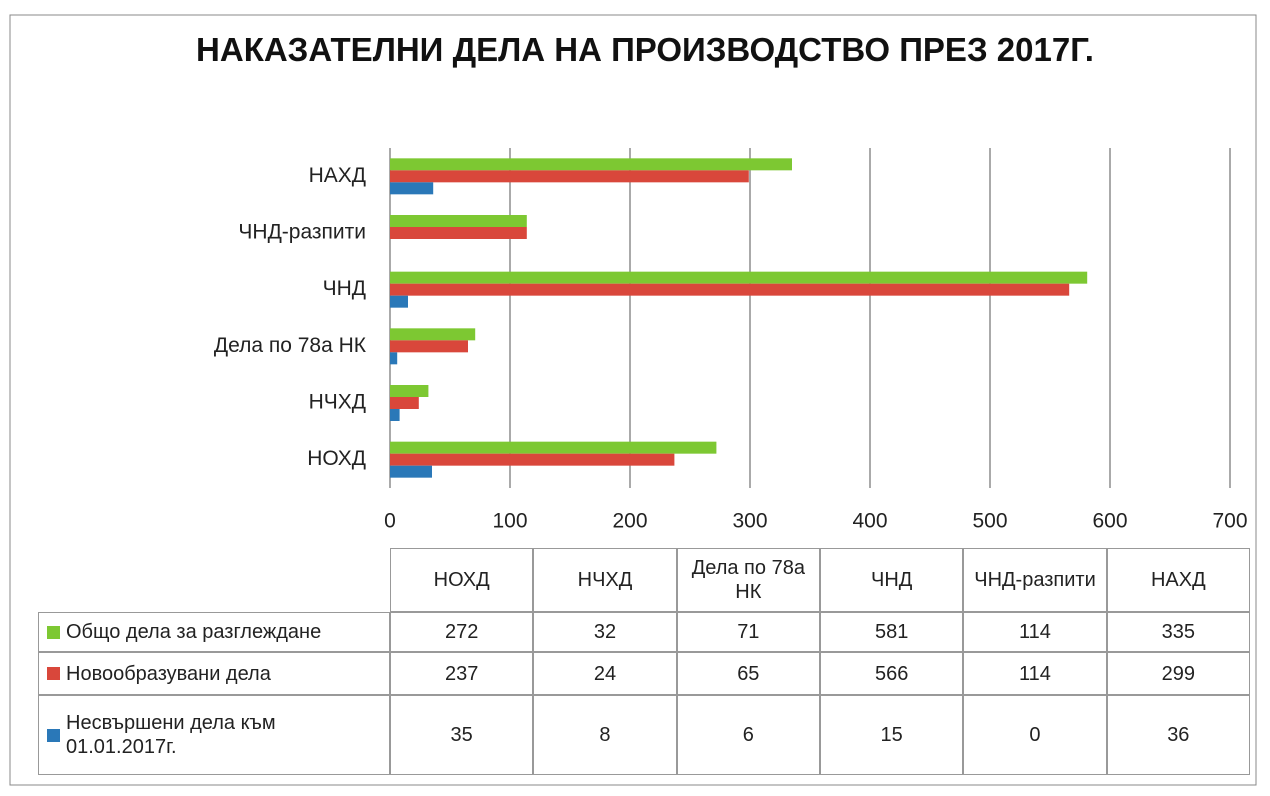 The height and width of the screenshot is (796, 1270). Describe the element at coordinates (390, 521) in the screenshot. I see `x-tick-label: 0` at that location.